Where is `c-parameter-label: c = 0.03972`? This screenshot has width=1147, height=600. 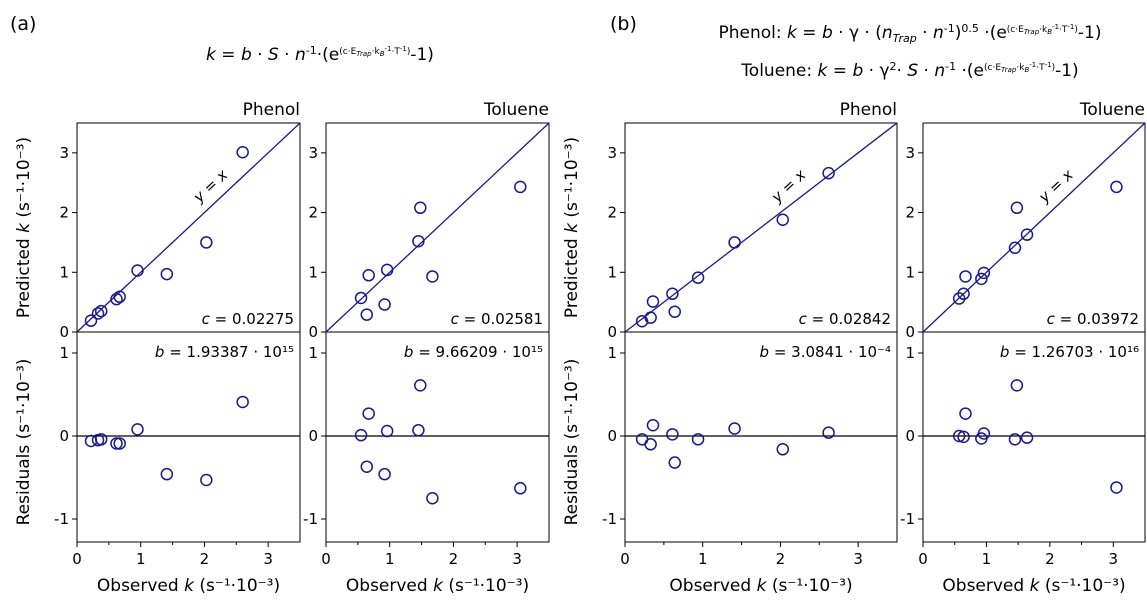 c-parameter-label: c = 0.03972 is located at coordinates (1093, 319).